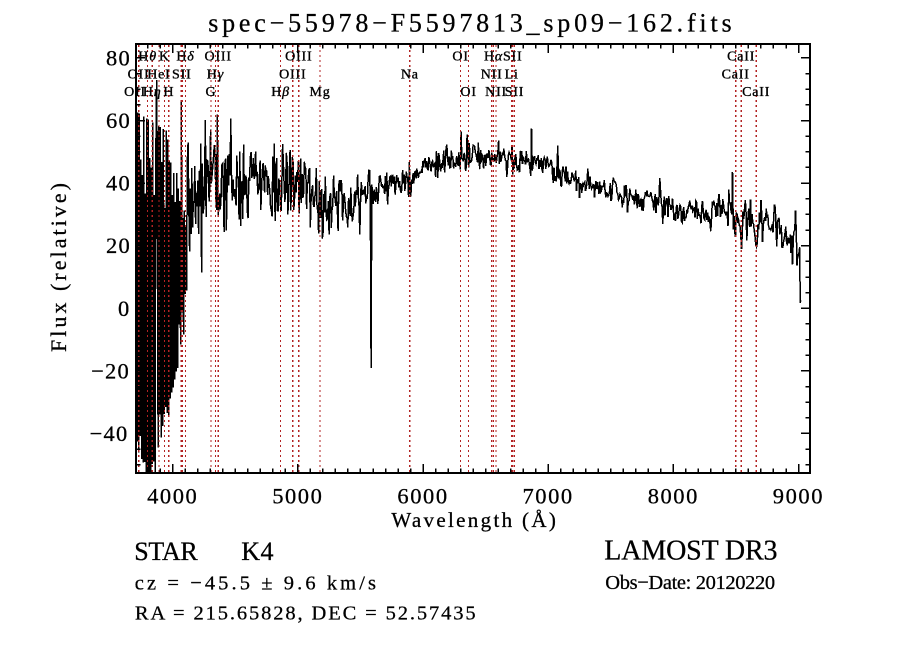 The width and height of the screenshot is (900, 649). What do you see at coordinates (118, 58) in the screenshot?
I see `svg-text: 80` at bounding box center [118, 58].